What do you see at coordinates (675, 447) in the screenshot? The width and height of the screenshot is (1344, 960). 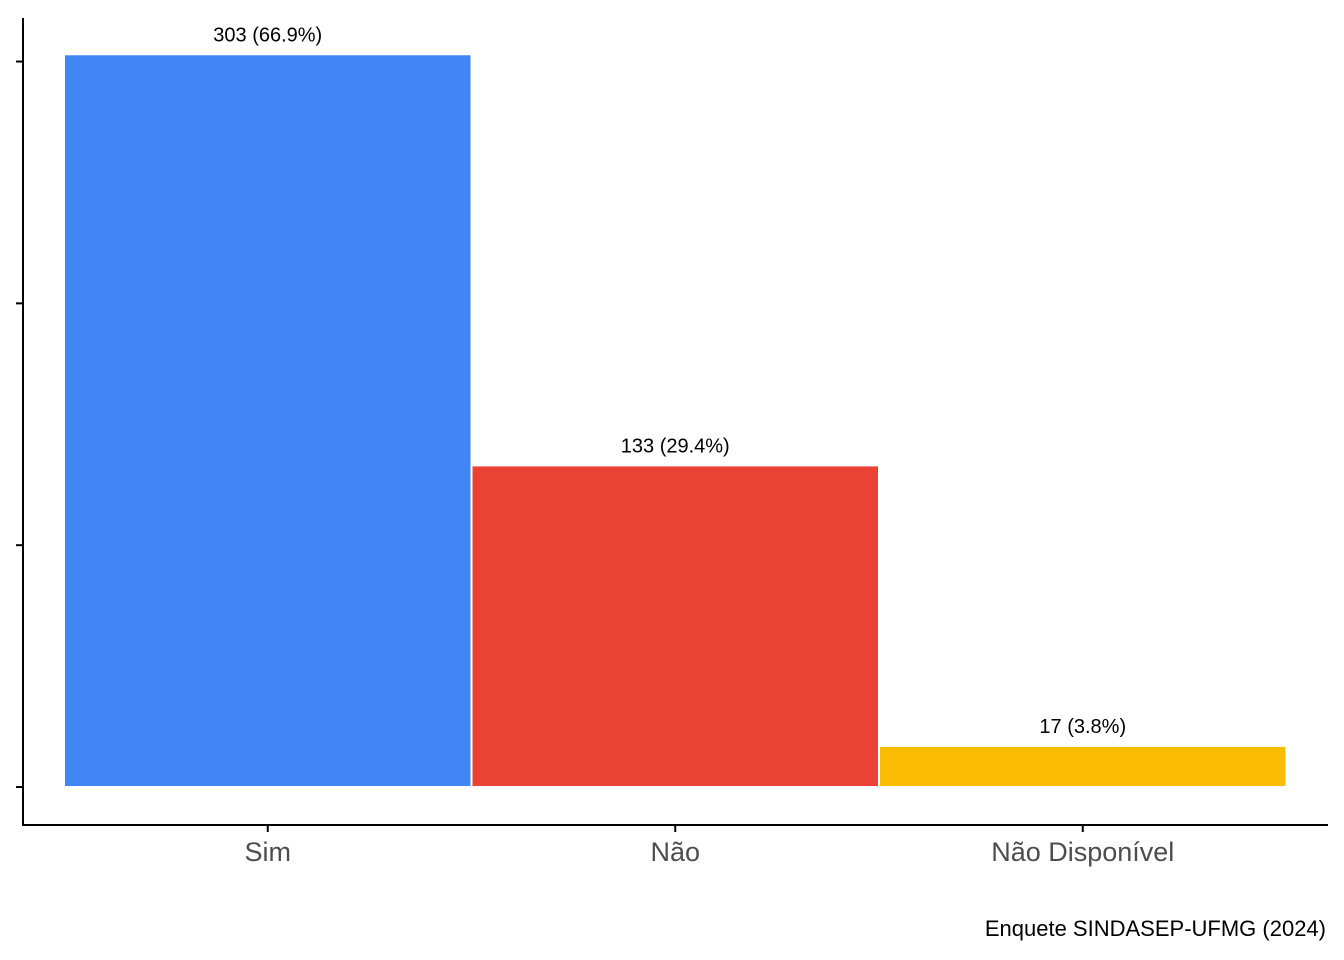 I see `value-label: 133 (29.4%)` at bounding box center [675, 447].